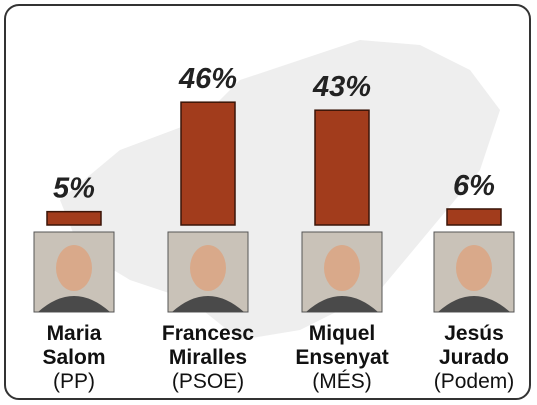  Describe the element at coordinates (208, 333) in the screenshot. I see `candidate-name: Francesc` at that location.